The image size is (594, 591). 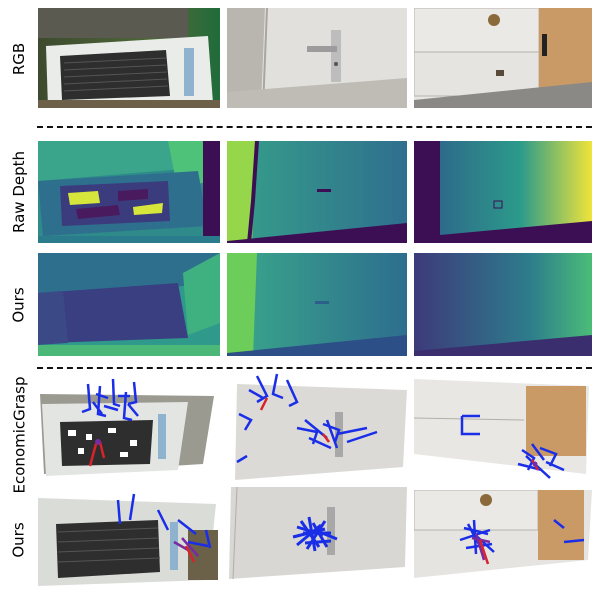 What do you see at coordinates (19, 192) in the screenshot?
I see `row-label-raw-depth: Raw Depth` at bounding box center [19, 192].